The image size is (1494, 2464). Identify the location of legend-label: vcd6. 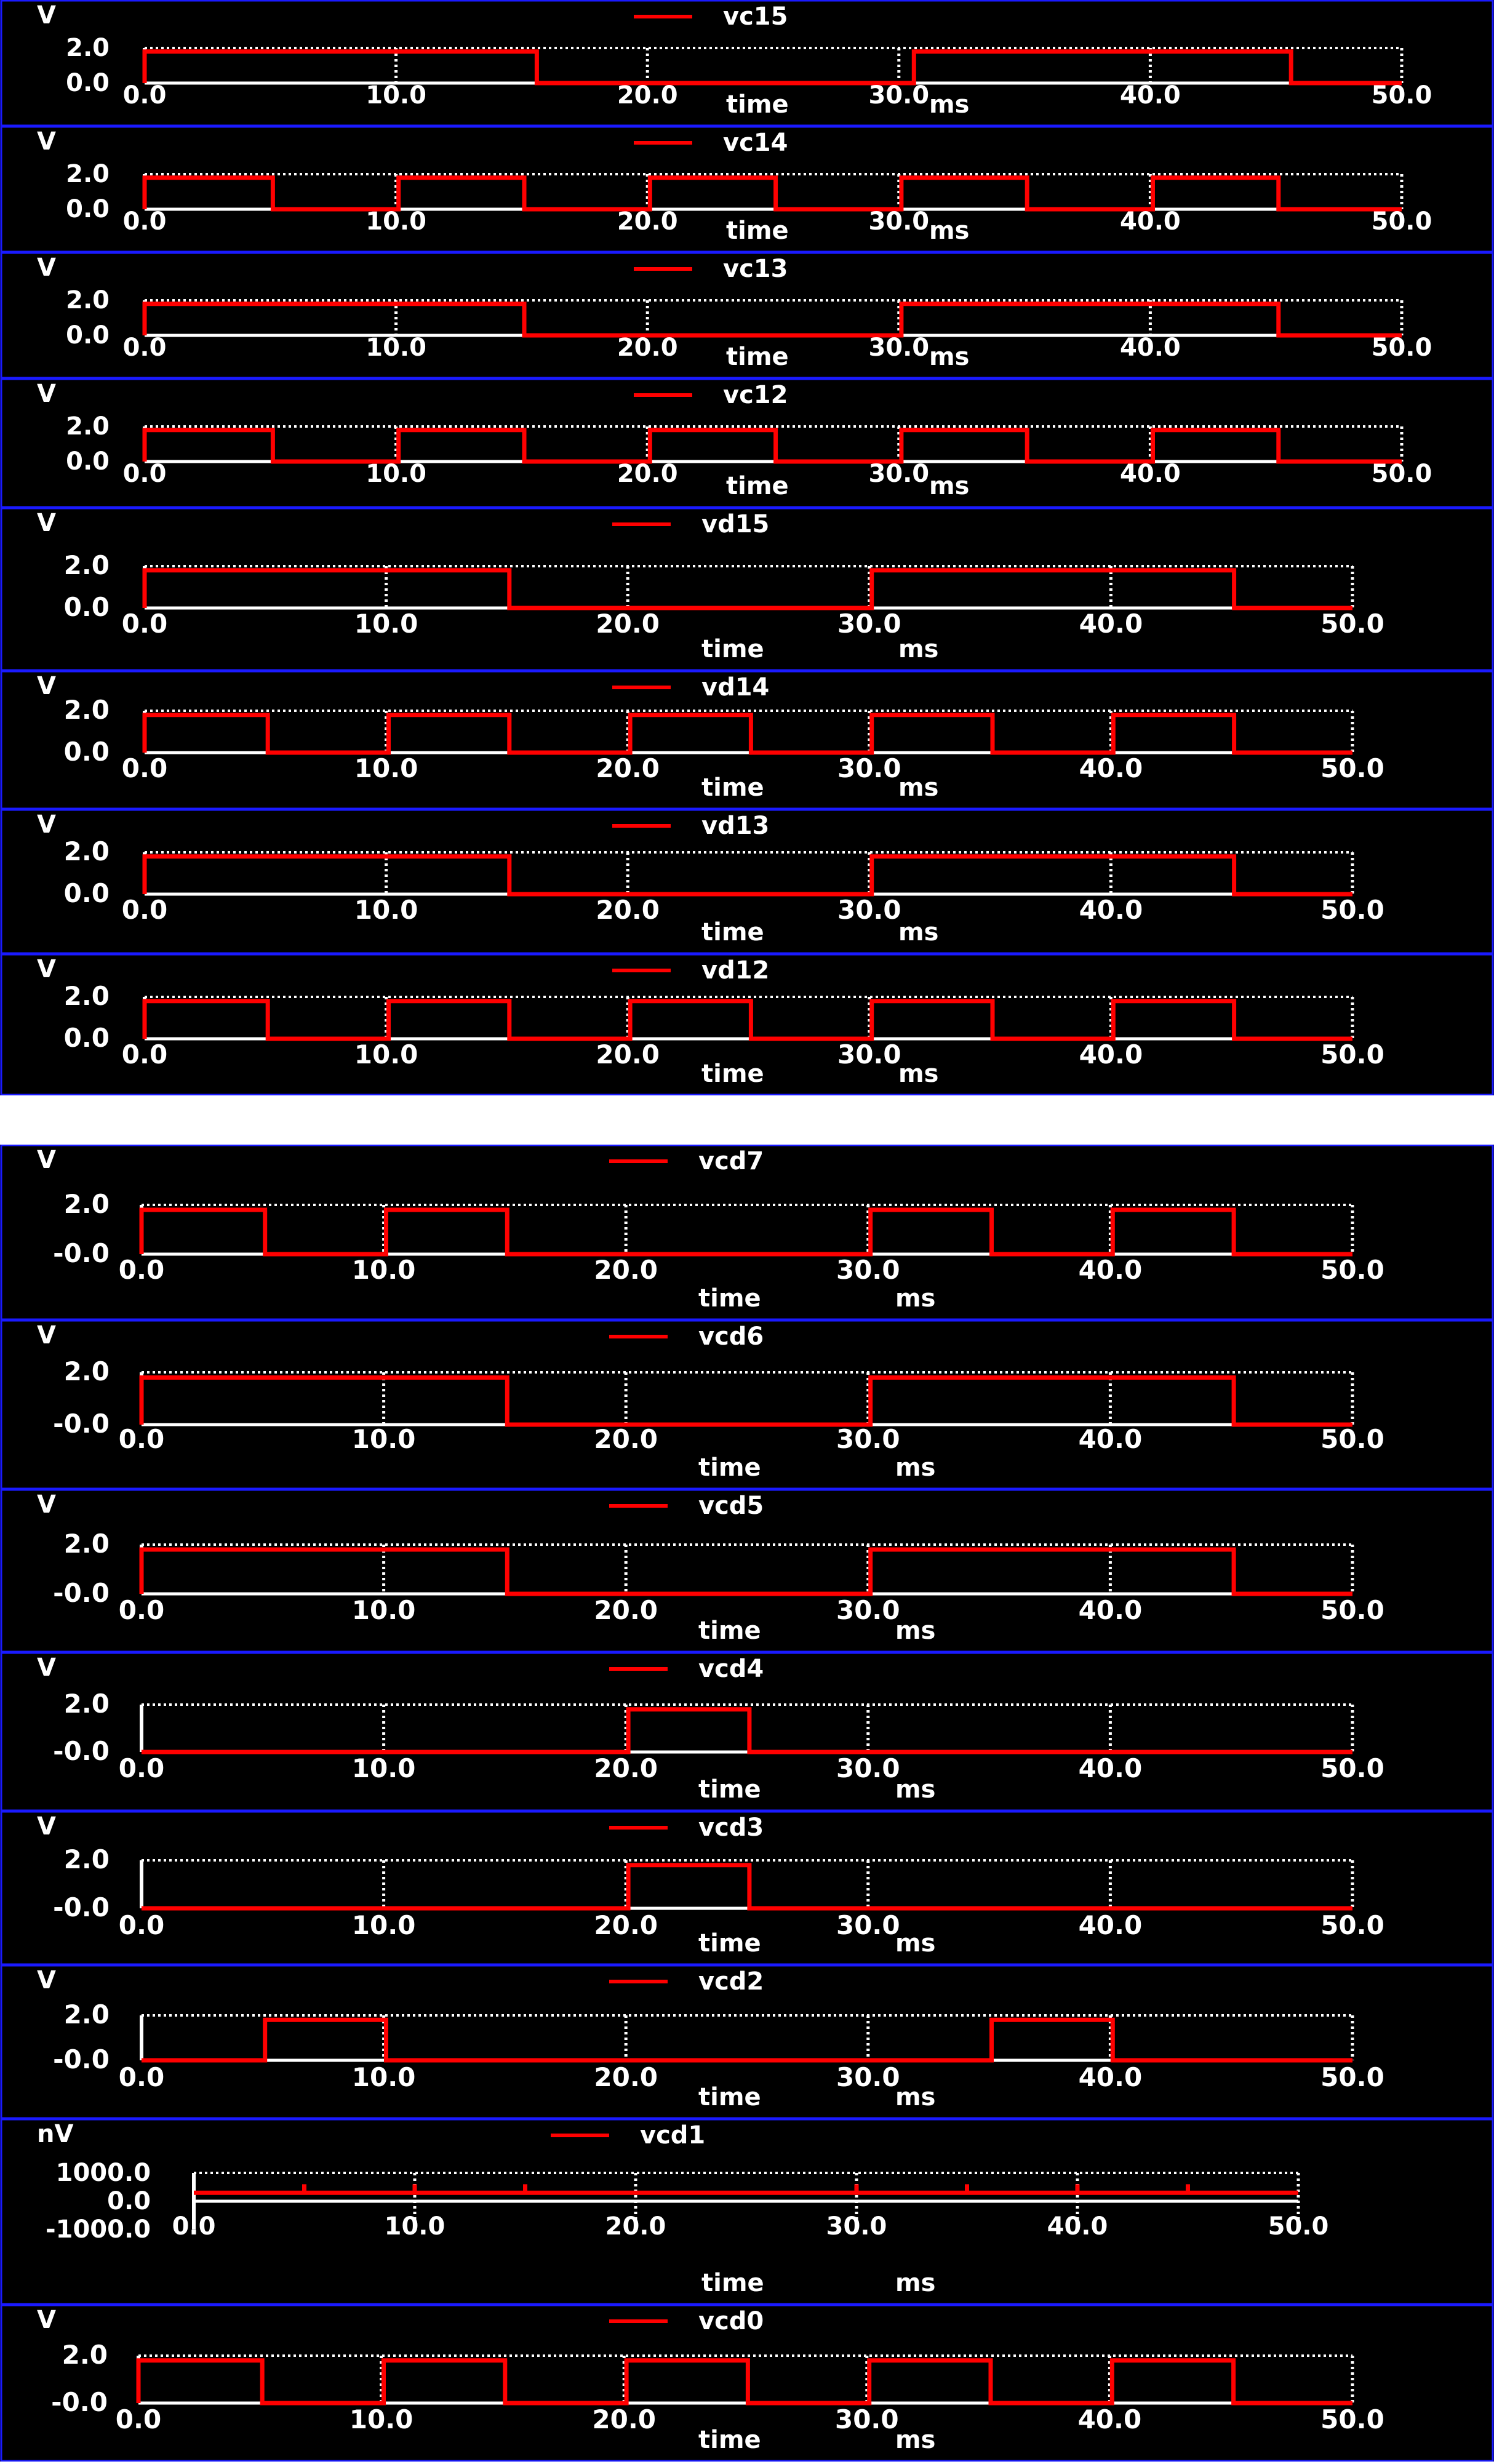
(731, 1336).